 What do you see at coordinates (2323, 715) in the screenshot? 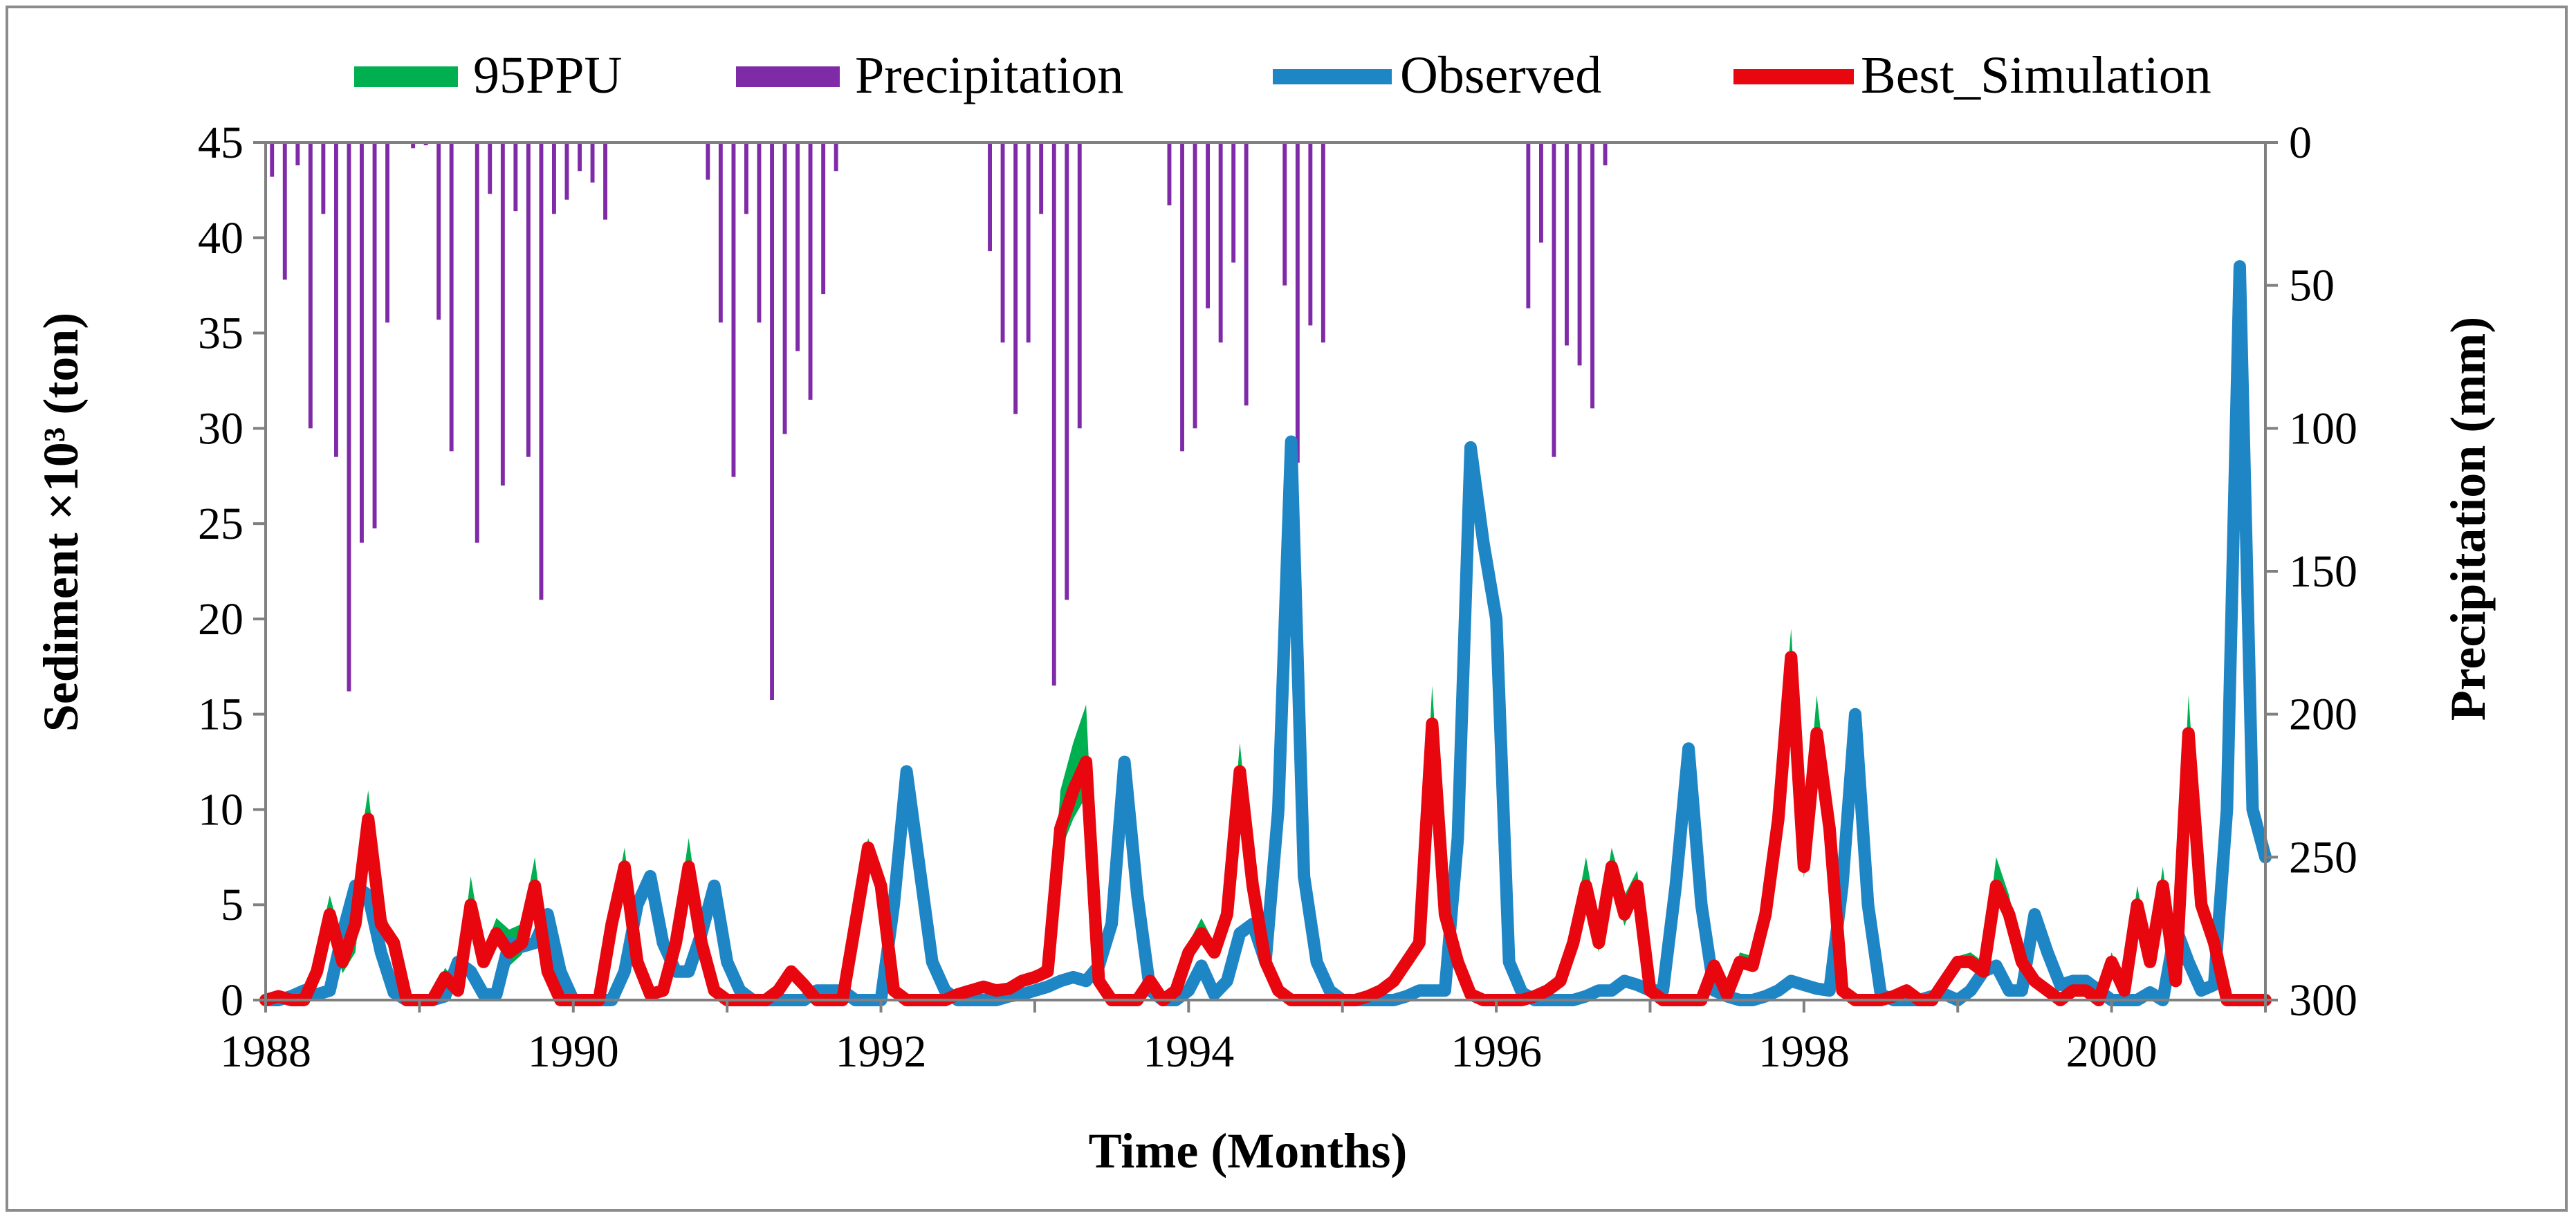
I see `right-tick-label: 200` at bounding box center [2323, 715].